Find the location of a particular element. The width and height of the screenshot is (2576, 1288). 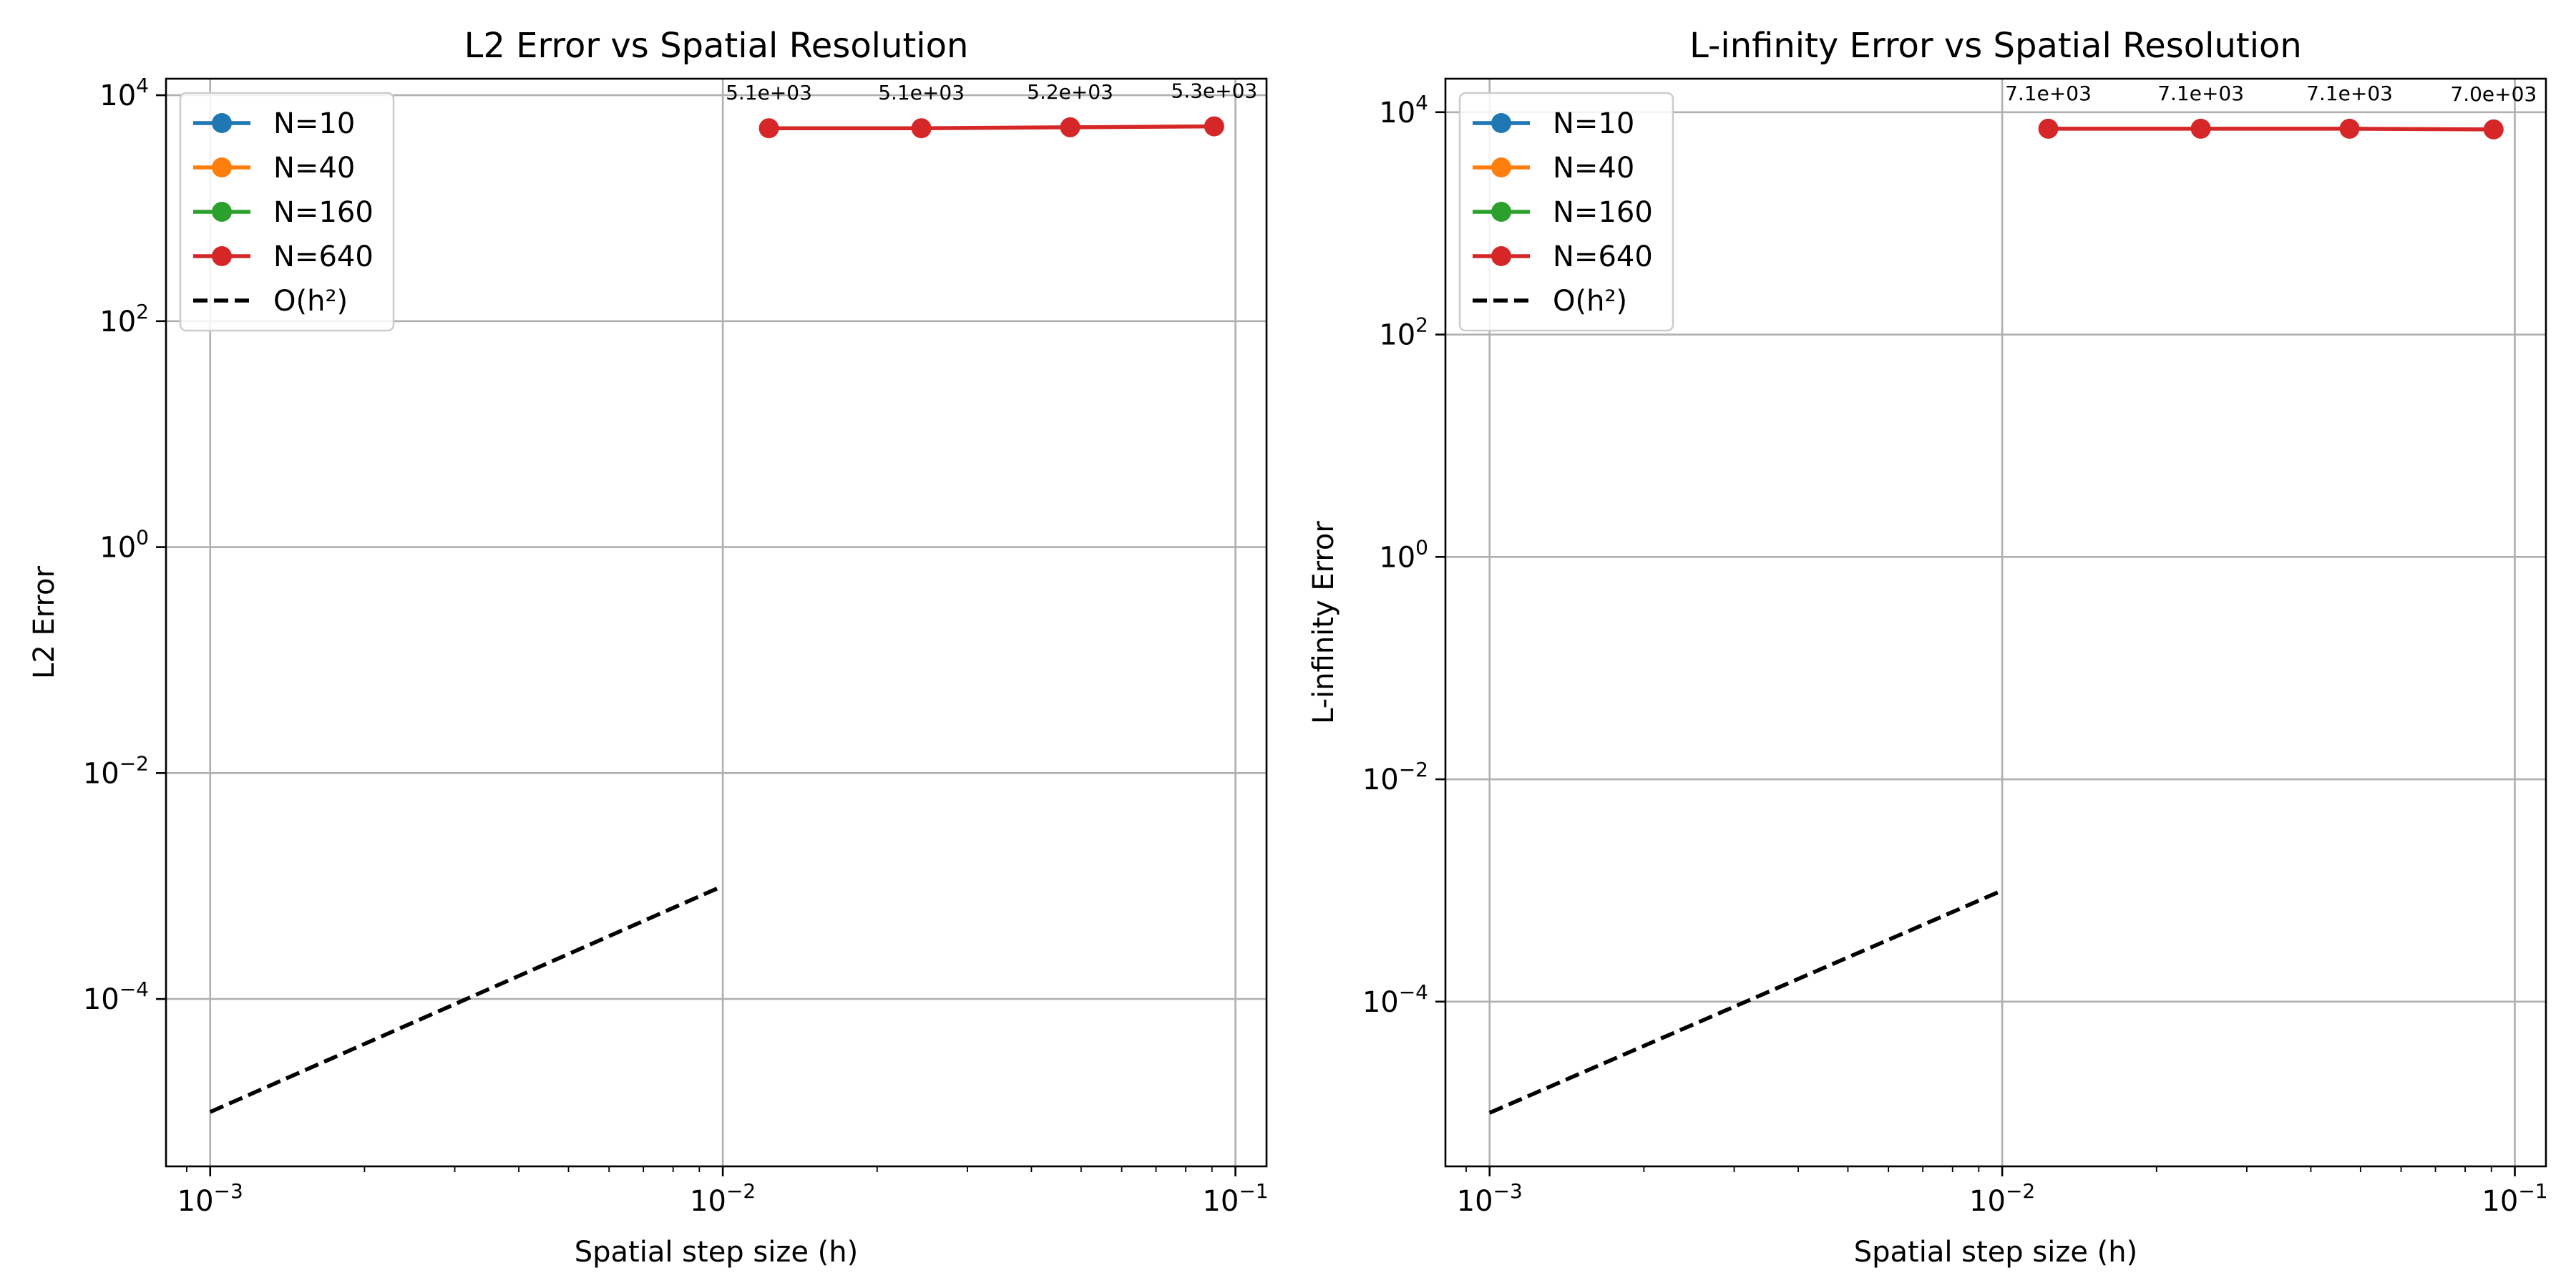

chart-title: L2 Error vs Spatial Resolution is located at coordinates (716, 46).